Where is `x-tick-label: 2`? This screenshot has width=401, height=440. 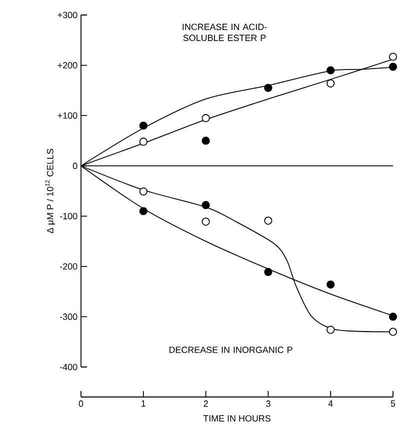 x-tick-label: 2 is located at coordinates (206, 403).